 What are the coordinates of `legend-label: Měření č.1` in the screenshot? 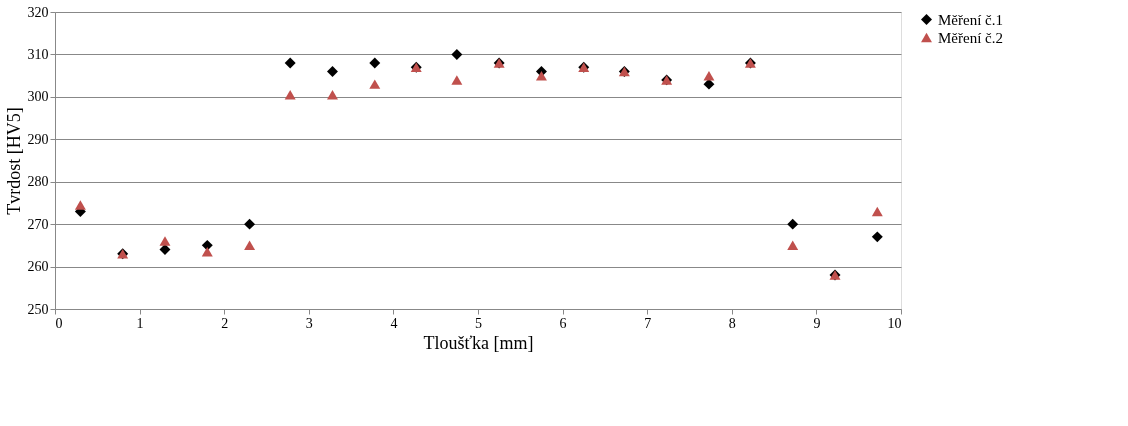 It's located at (970, 19).